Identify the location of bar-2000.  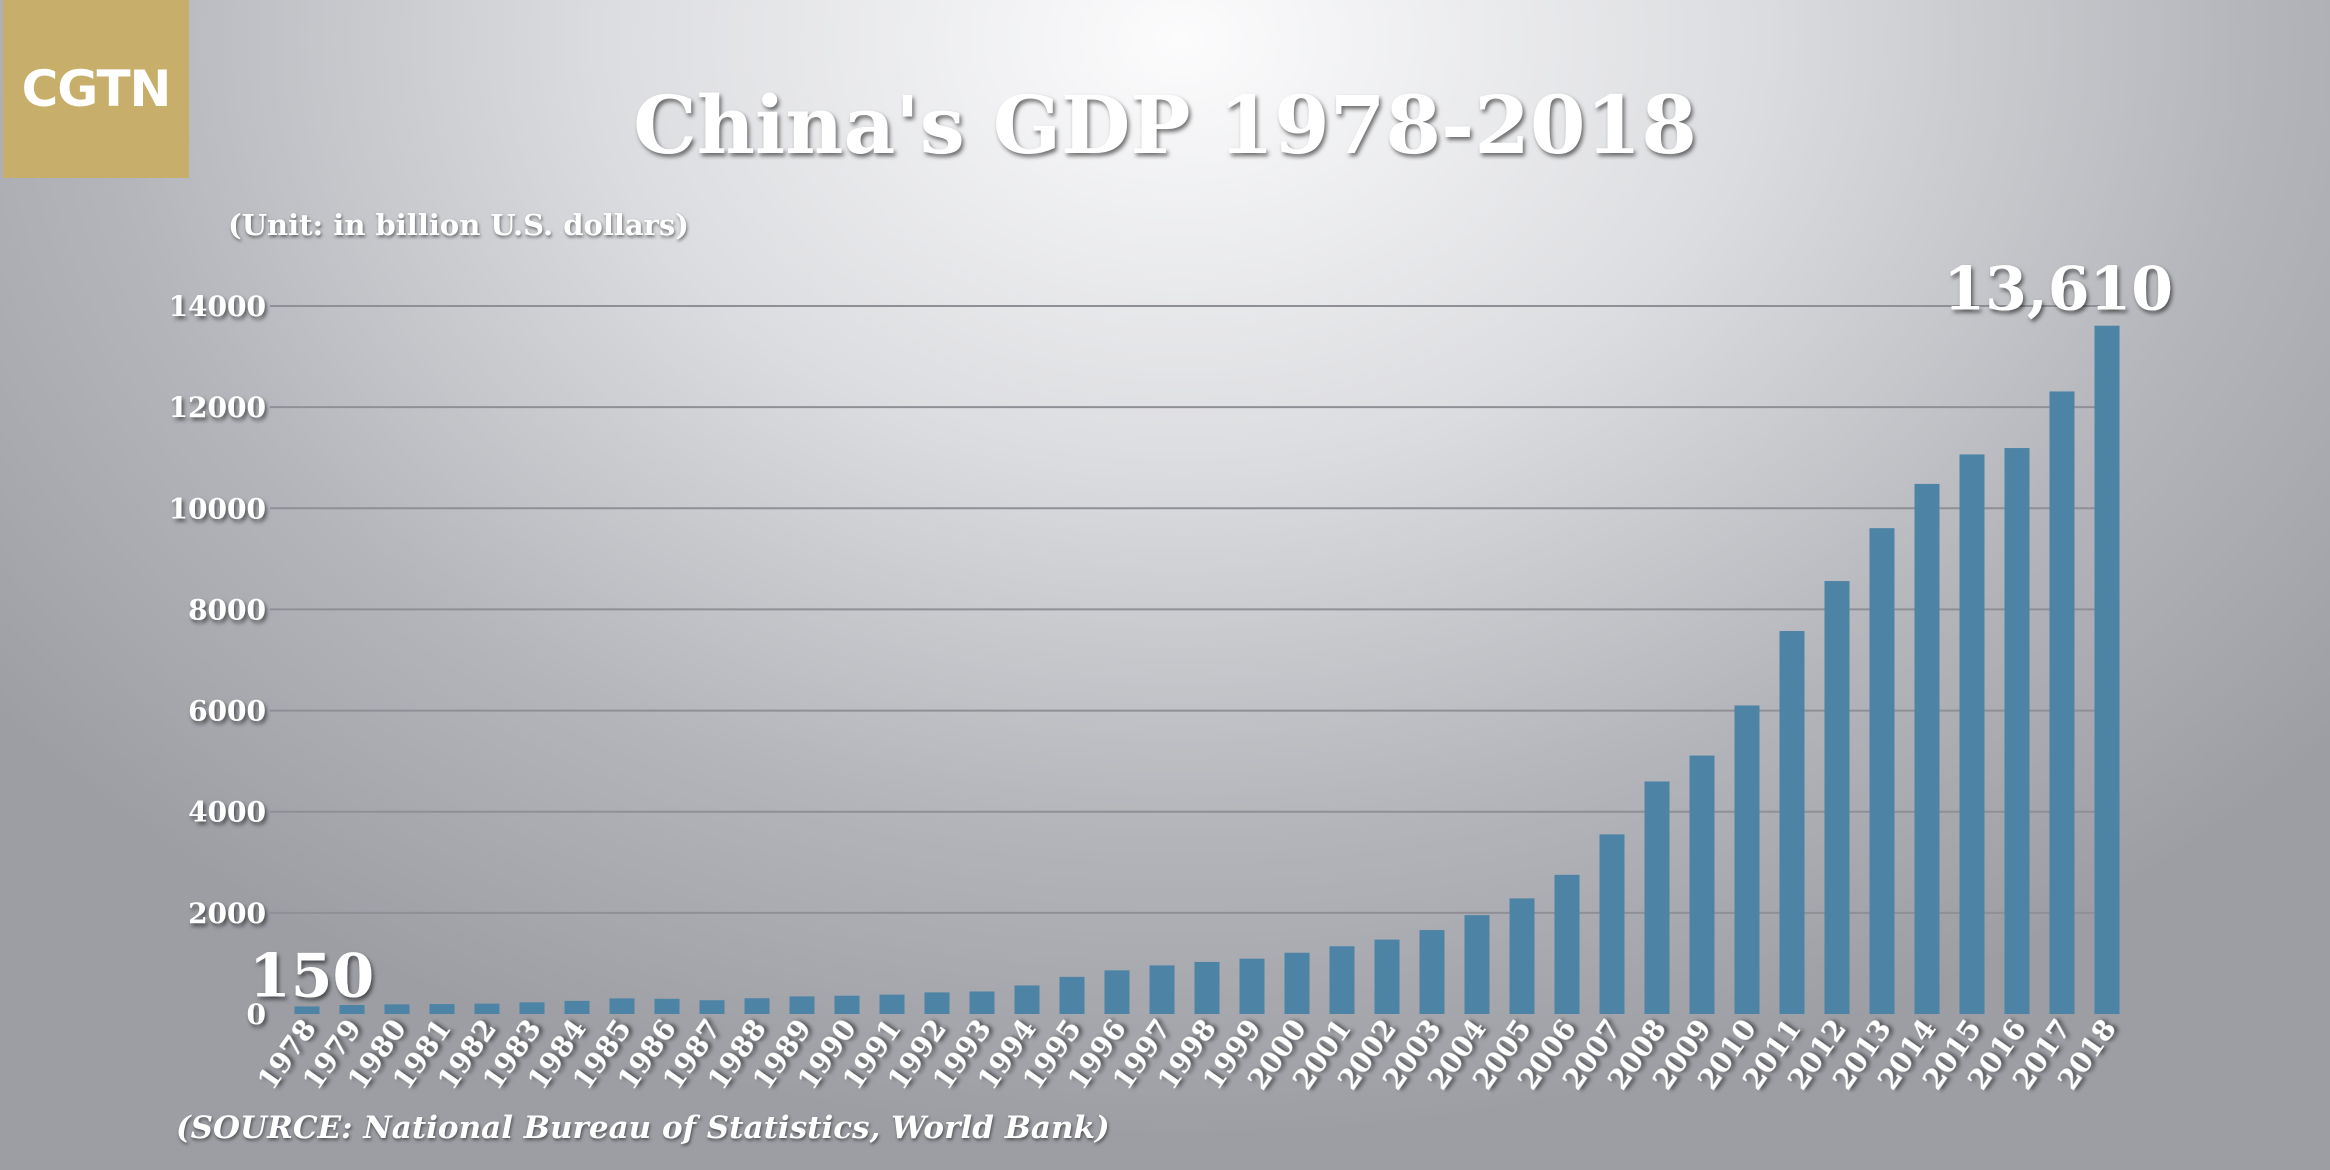
(1297, 983).